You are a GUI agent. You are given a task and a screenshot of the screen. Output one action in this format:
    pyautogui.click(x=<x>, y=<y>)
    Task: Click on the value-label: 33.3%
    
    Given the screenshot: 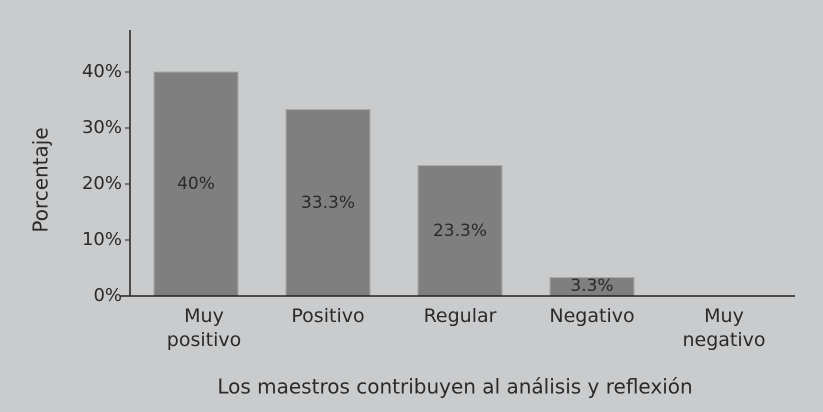 What is the action you would take?
    pyautogui.click(x=328, y=203)
    